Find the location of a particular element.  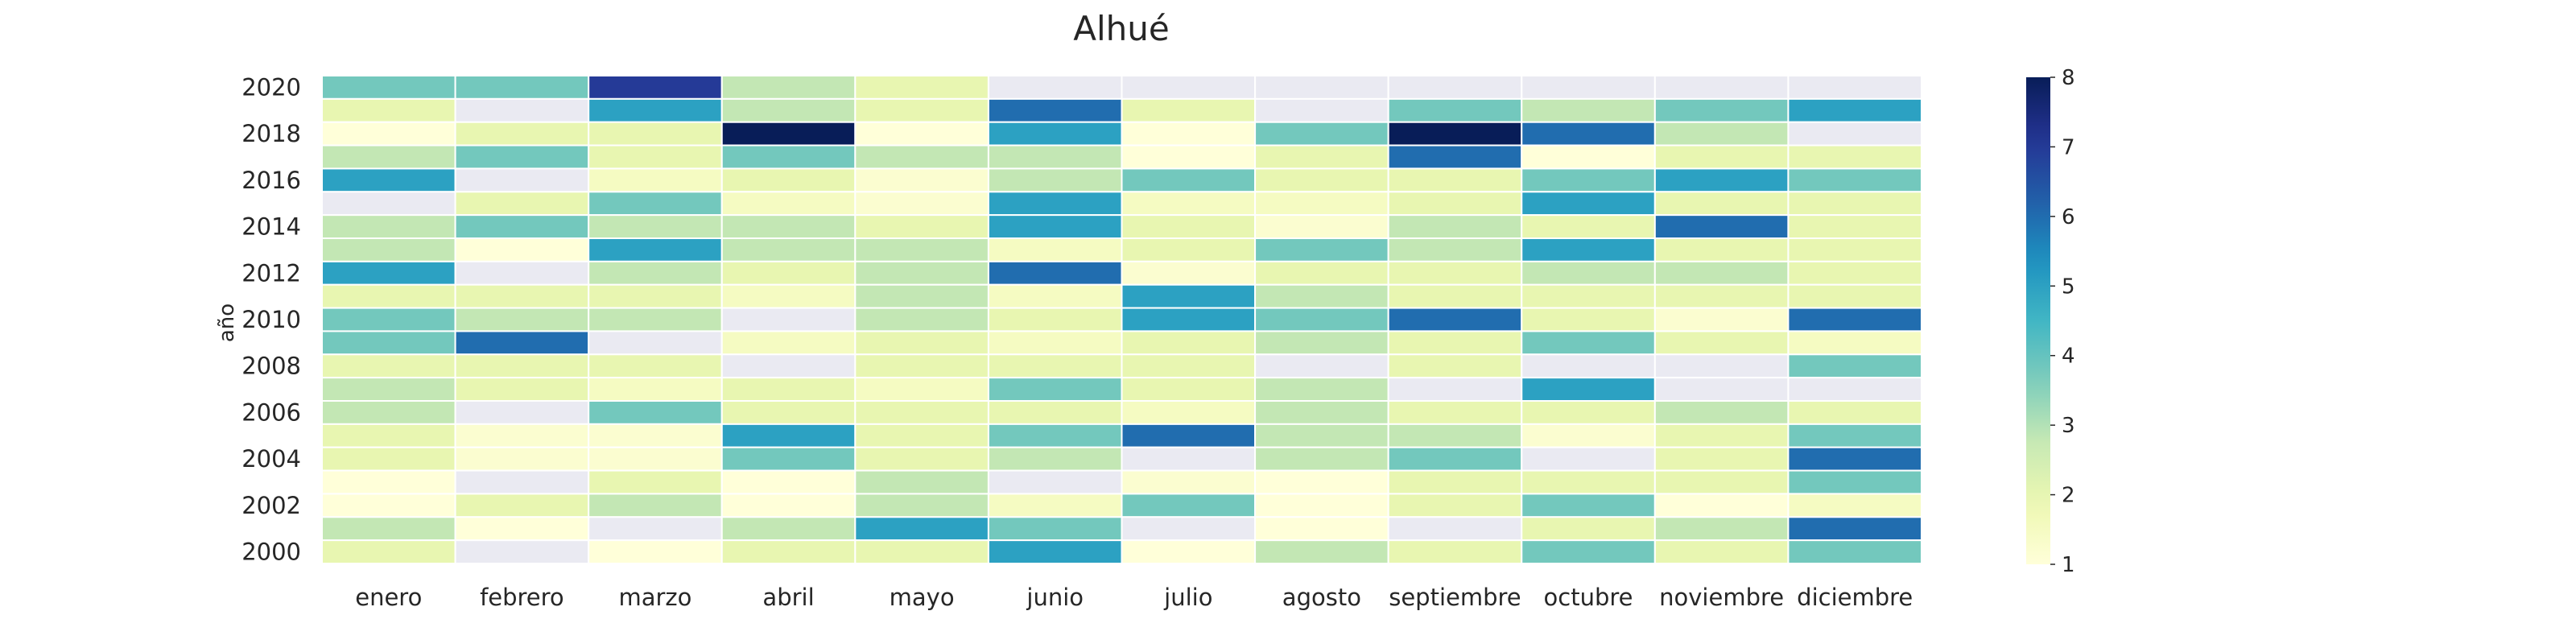

x-tick-label: septiembre is located at coordinates (1455, 597).